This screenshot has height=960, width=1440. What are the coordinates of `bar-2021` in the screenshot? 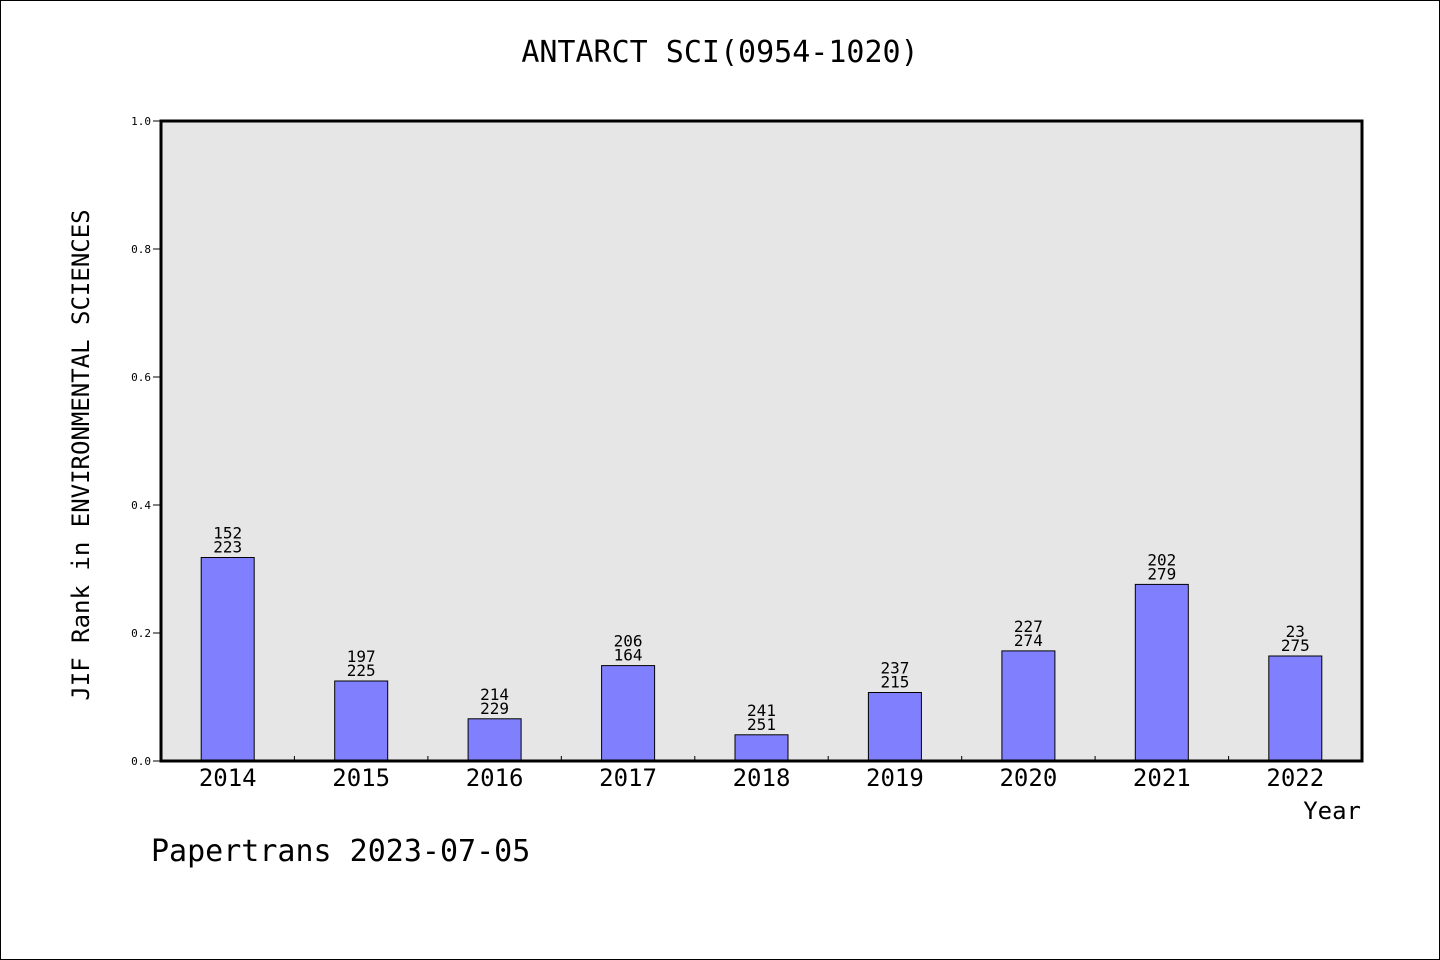 It's located at (1161, 672).